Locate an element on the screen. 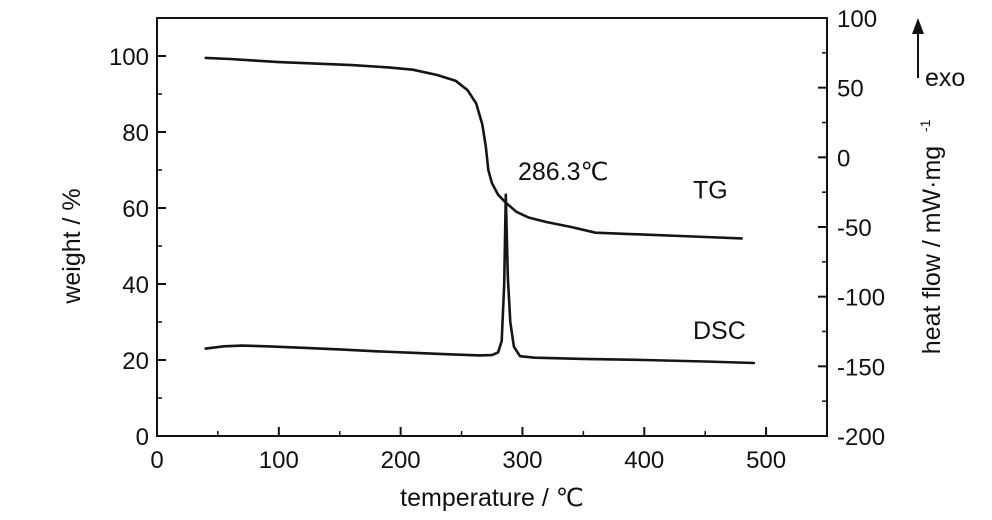  right-y-tick-label: 0 is located at coordinates (843, 158).